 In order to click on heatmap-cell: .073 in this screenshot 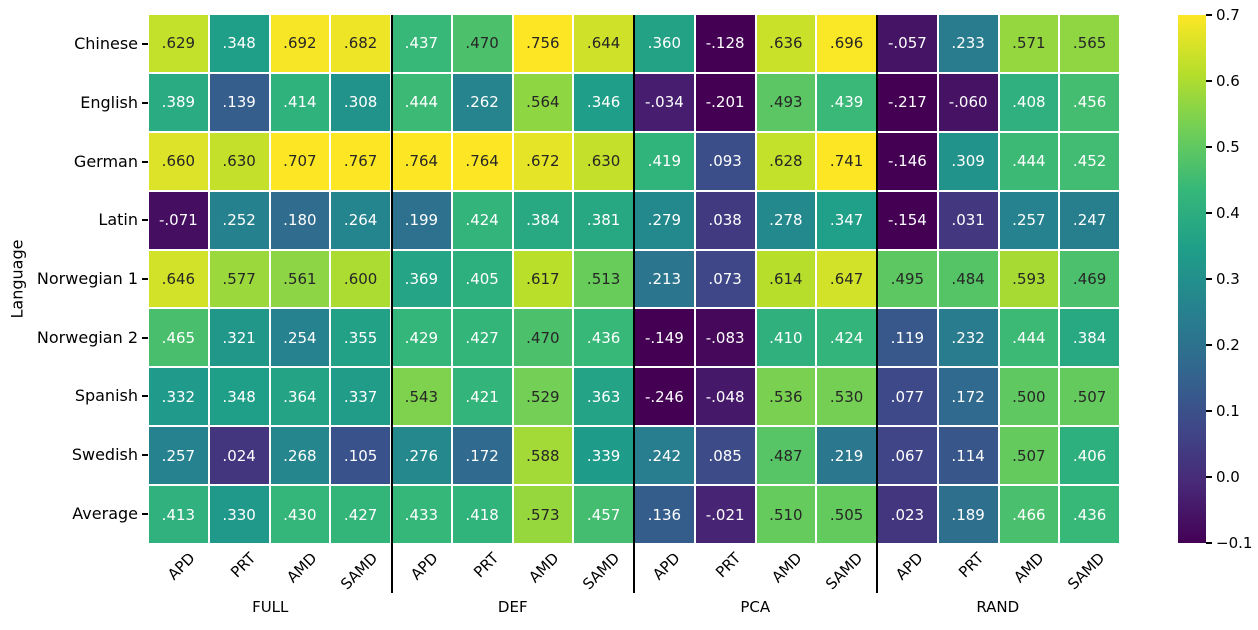, I will do `click(725, 279)`.